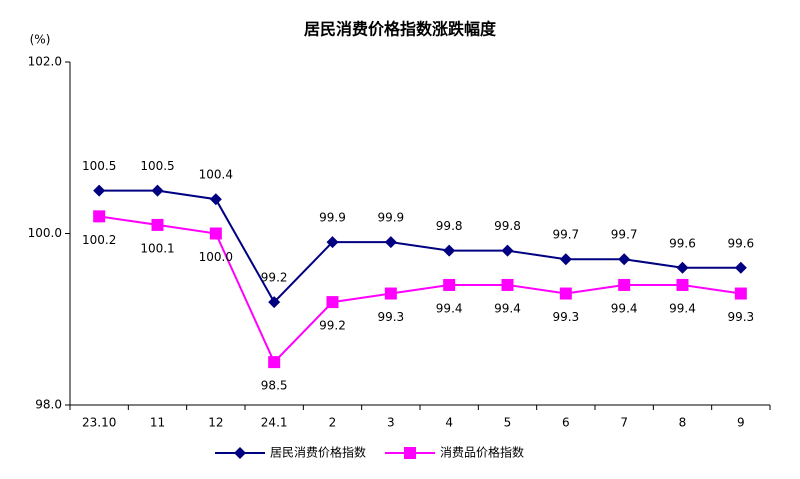  Describe the element at coordinates (215, 423) in the screenshot. I see `x-tick-label: 12` at that location.